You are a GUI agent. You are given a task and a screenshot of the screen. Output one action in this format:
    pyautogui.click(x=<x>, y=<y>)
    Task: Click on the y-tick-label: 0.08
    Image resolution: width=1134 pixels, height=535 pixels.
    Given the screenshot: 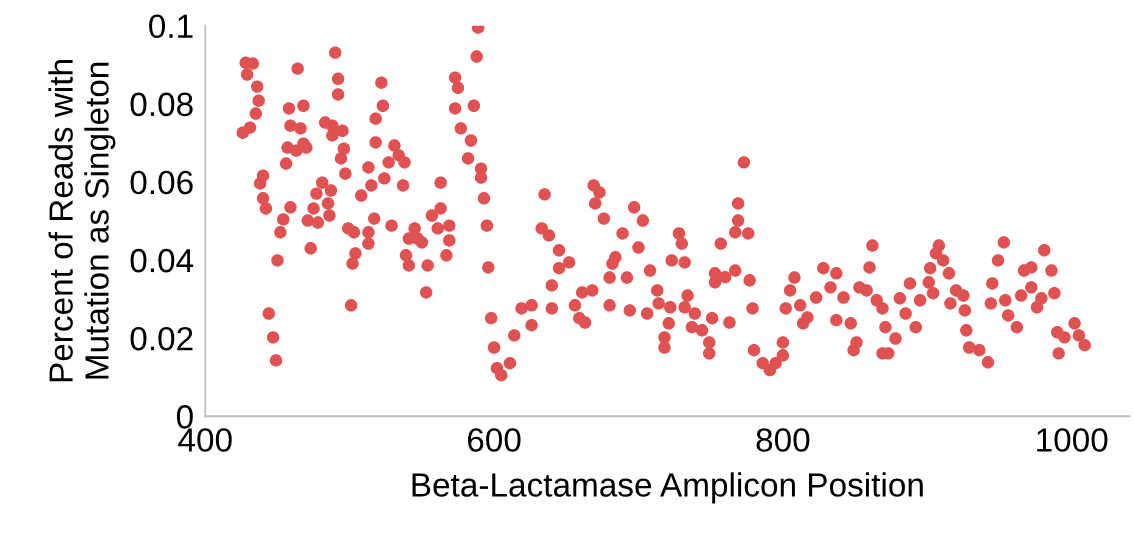 What is the action you would take?
    pyautogui.click(x=161, y=104)
    